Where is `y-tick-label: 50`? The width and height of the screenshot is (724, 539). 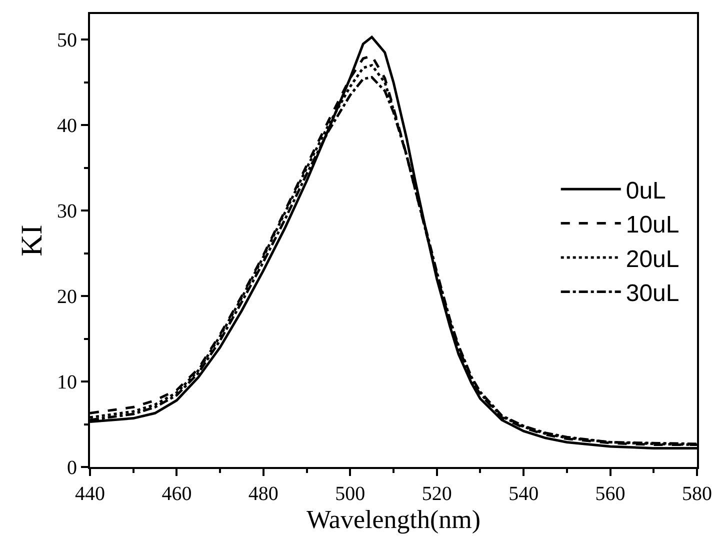
y-tick-label: 50 is located at coordinates (67, 41).